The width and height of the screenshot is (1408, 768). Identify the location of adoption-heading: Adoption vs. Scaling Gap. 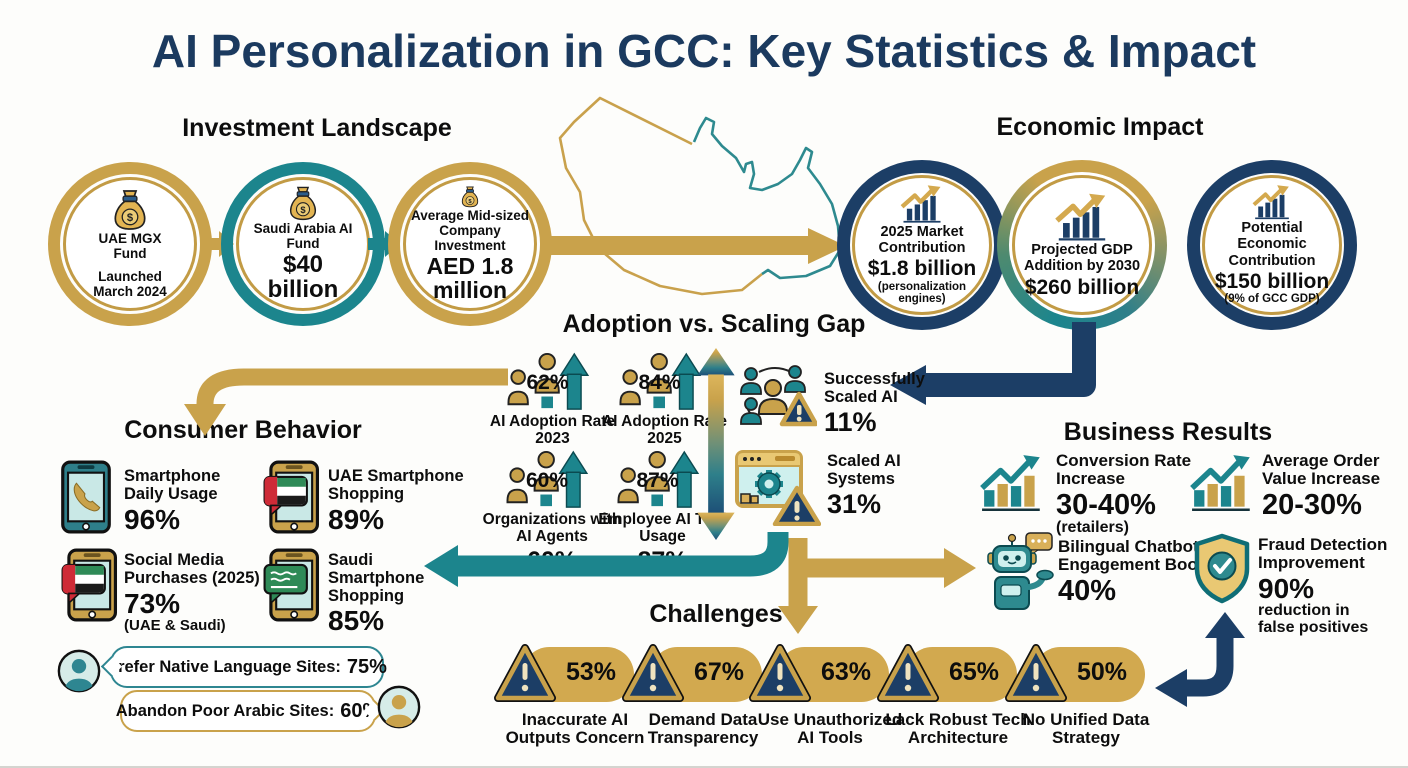
(714, 324).